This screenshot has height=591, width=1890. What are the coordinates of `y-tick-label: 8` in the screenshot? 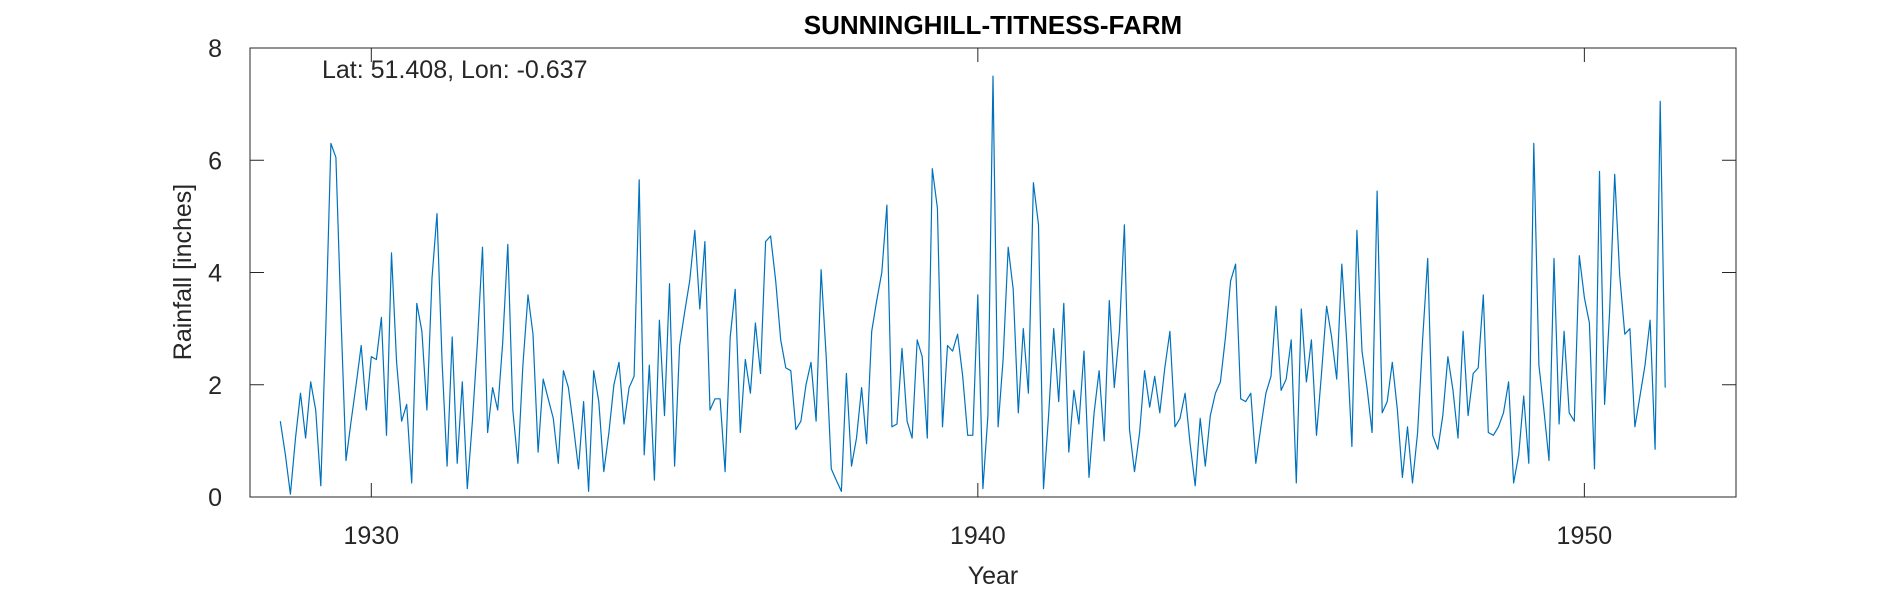 It's located at (215, 49).